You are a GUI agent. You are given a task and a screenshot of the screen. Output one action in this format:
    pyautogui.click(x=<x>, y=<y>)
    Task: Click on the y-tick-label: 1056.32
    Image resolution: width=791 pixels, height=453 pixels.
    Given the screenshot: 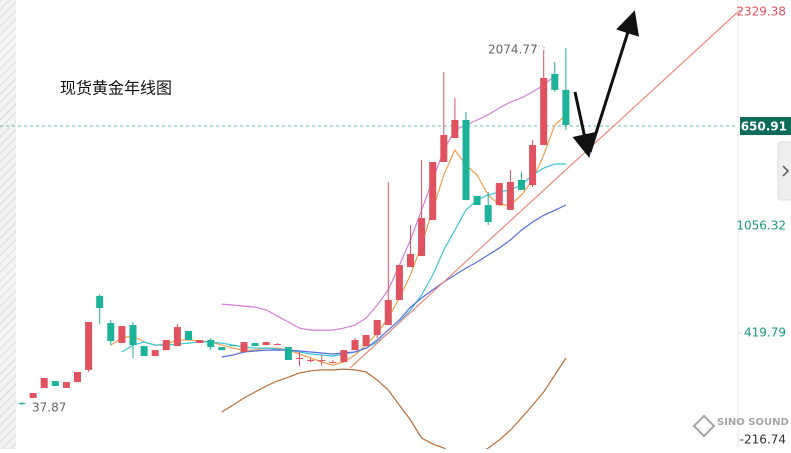 What is the action you would take?
    pyautogui.click(x=761, y=226)
    